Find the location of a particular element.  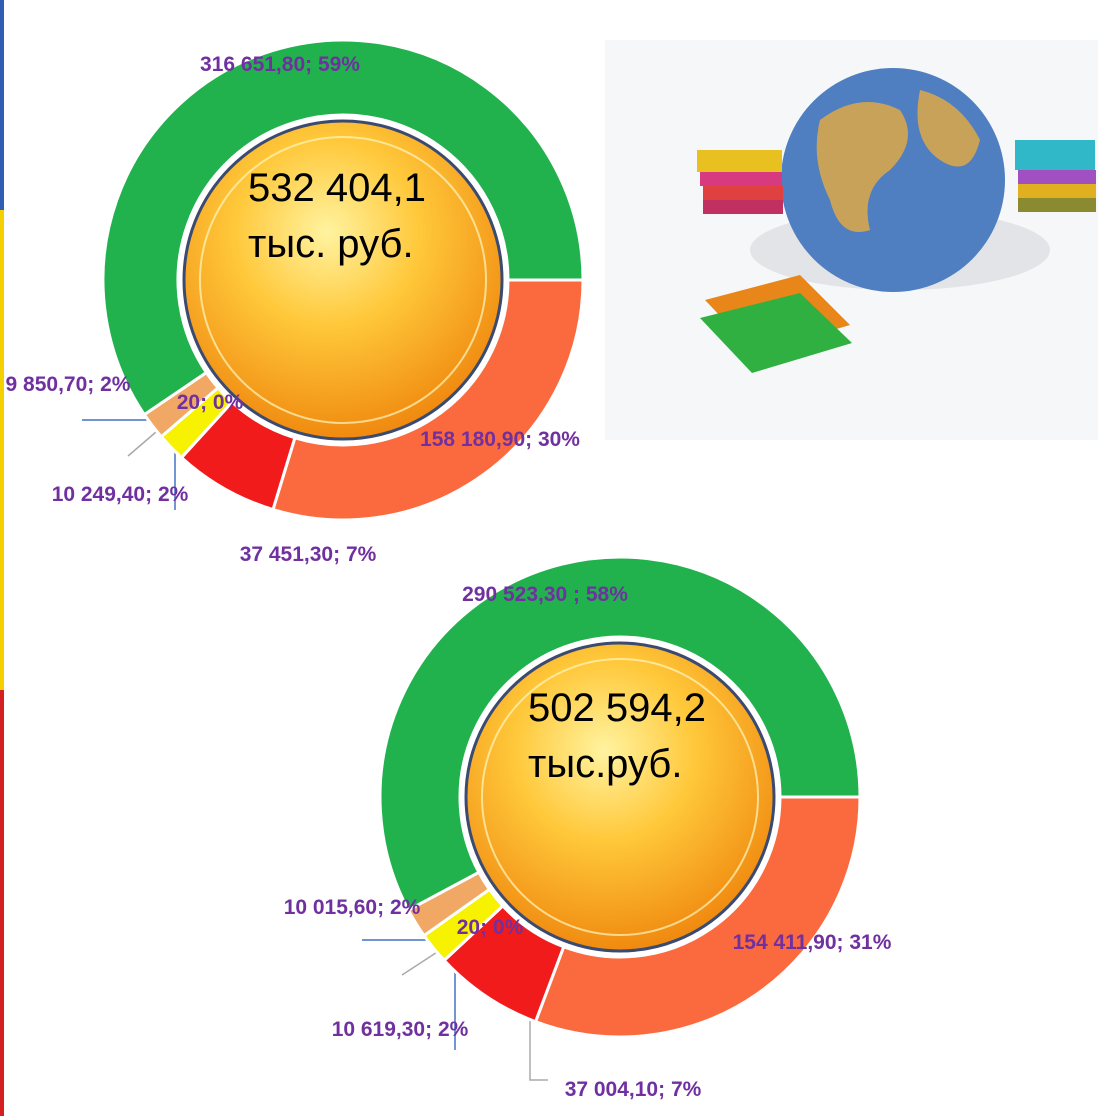

data-label: 37 451,30; 7% is located at coordinates (308, 554).